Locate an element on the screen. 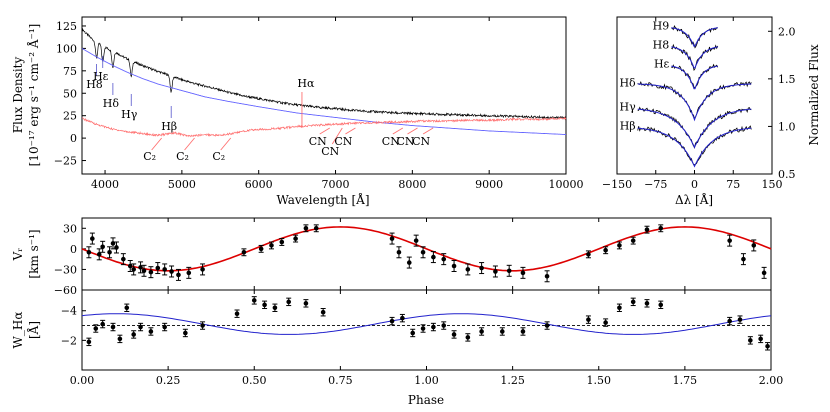 This screenshot has width=830, height=412. x-tick-label: −150 is located at coordinates (617, 184).